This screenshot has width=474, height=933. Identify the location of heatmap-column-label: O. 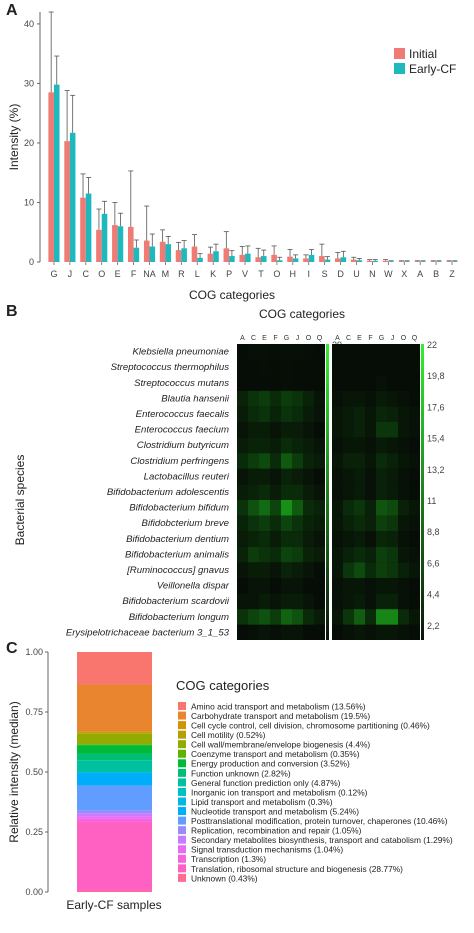
(404, 338).